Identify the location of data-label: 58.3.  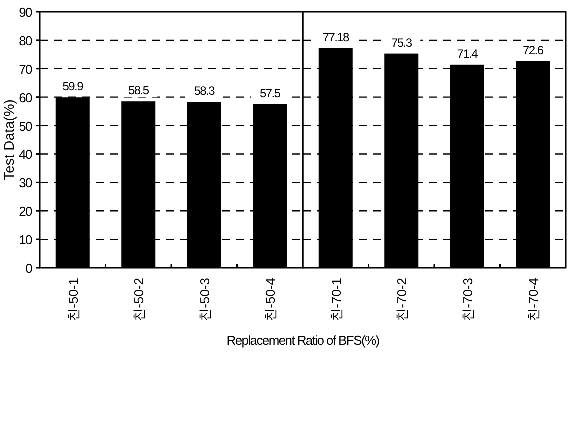
(205, 91).